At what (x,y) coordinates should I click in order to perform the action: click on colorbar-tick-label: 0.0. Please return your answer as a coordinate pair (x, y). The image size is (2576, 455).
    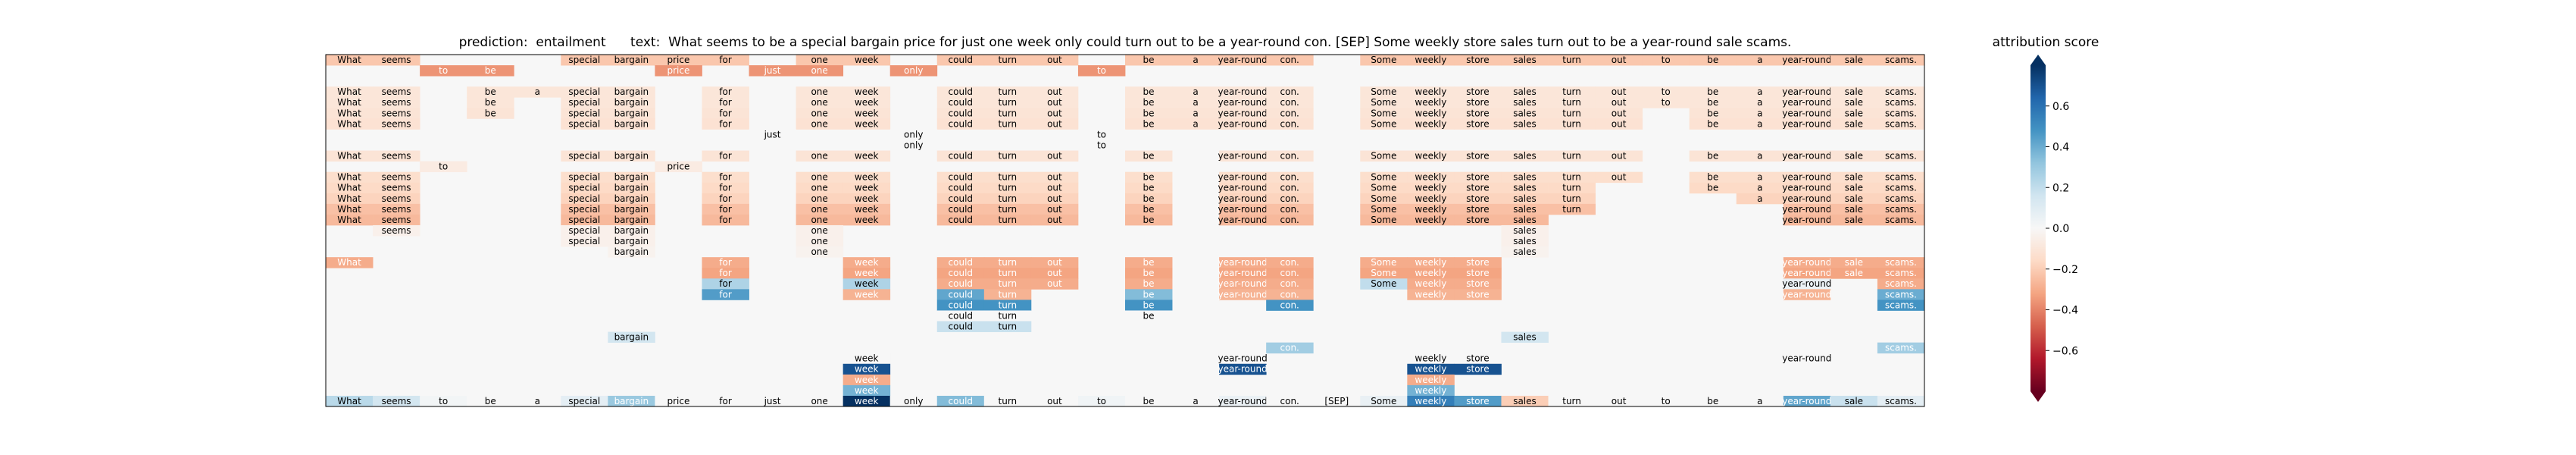
    Looking at the image, I should click on (2061, 229).